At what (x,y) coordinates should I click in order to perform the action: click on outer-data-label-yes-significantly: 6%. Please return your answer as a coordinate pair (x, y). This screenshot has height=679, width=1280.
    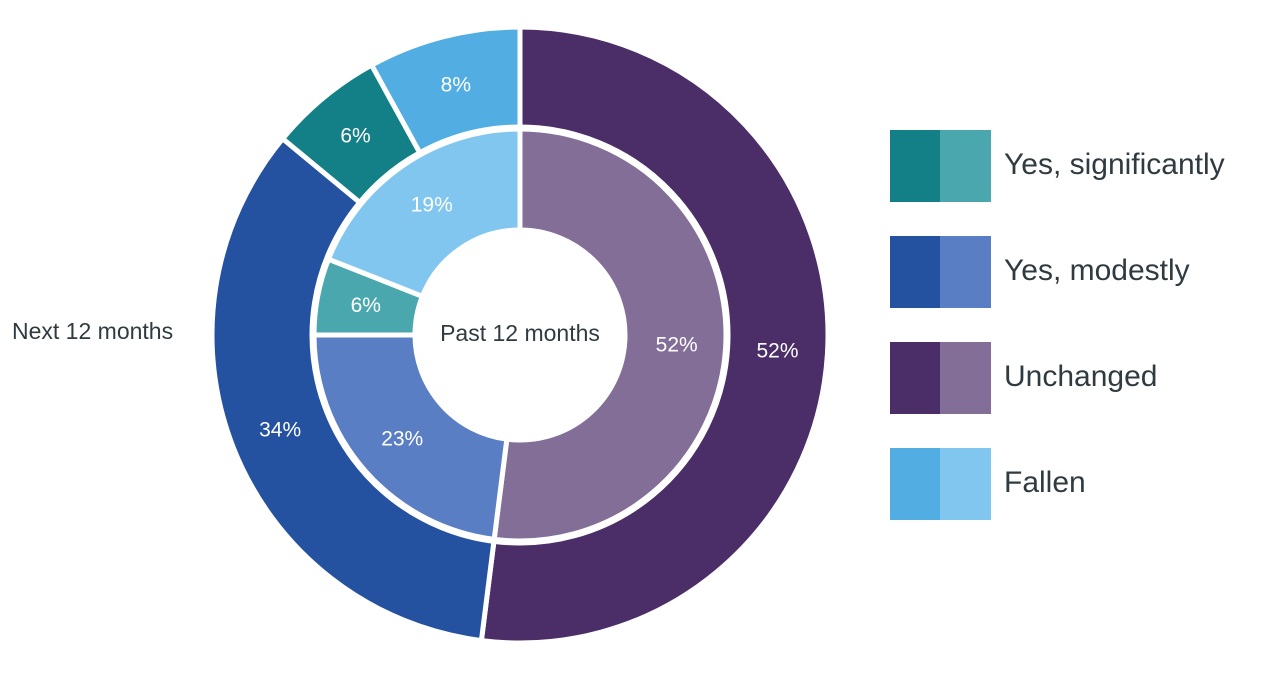
    Looking at the image, I should click on (355, 136).